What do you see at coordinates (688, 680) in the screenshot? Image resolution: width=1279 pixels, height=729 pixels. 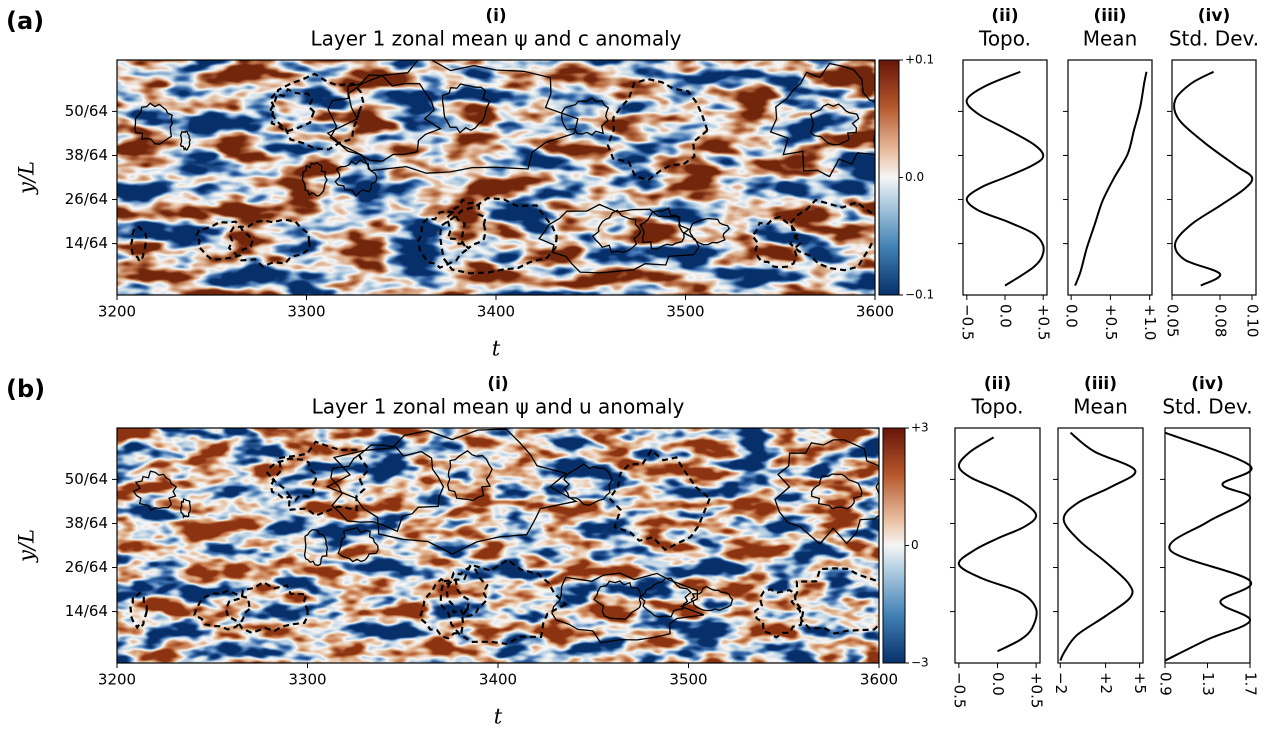 I see `x-tick-label: 3500` at bounding box center [688, 680].